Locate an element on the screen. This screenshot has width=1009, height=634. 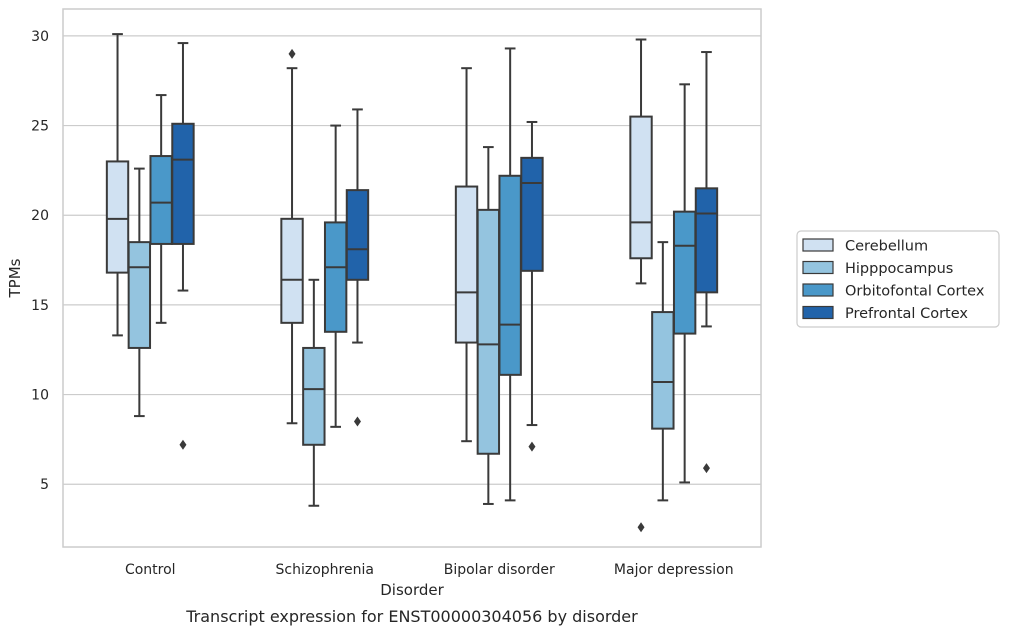
x-axis-title: Disorder is located at coordinates (412, 590).